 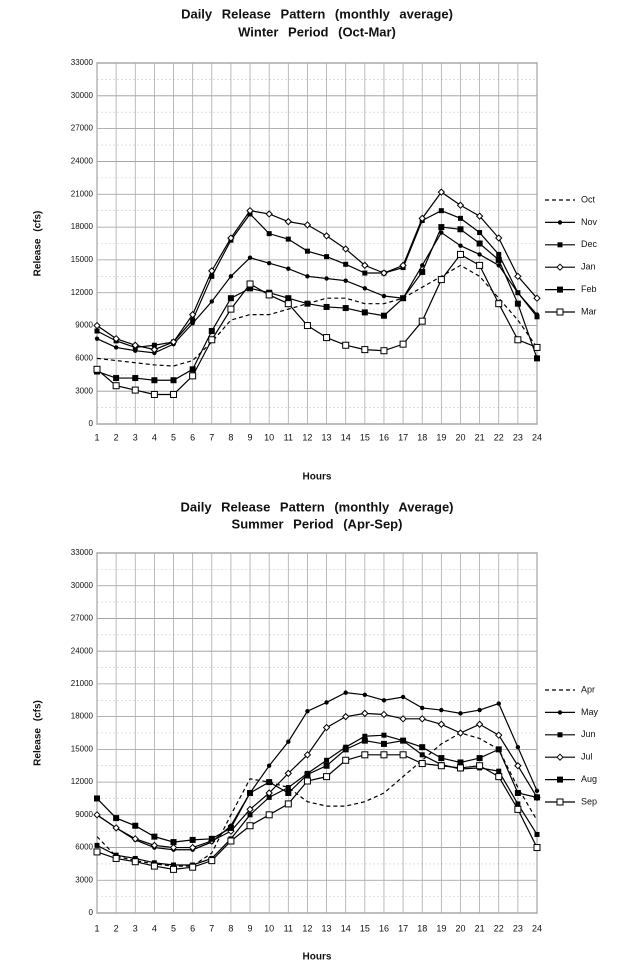 I want to click on x-tick-label: 2, so click(x=116, y=928).